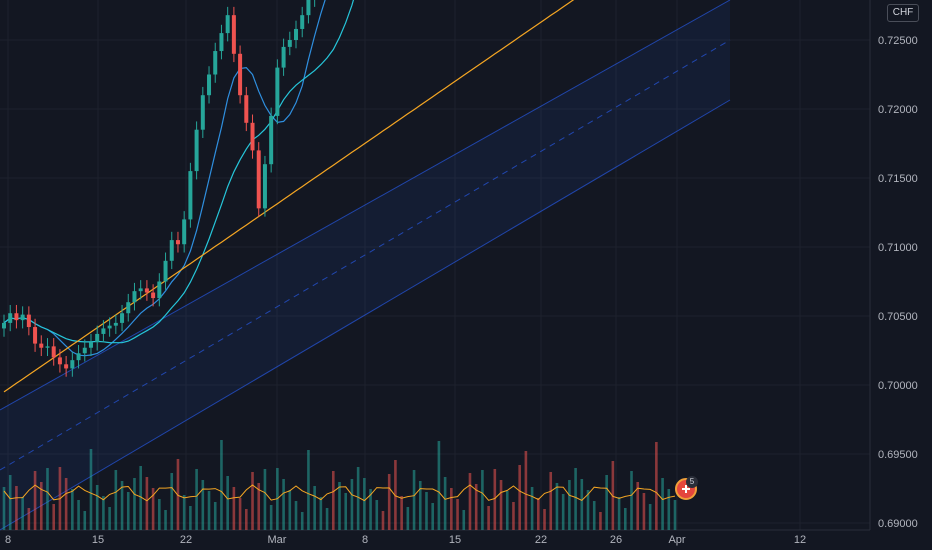 This screenshot has height=550, width=932. Describe the element at coordinates (898, 179) in the screenshot. I see `y-tick-label: 0.71500` at that location.